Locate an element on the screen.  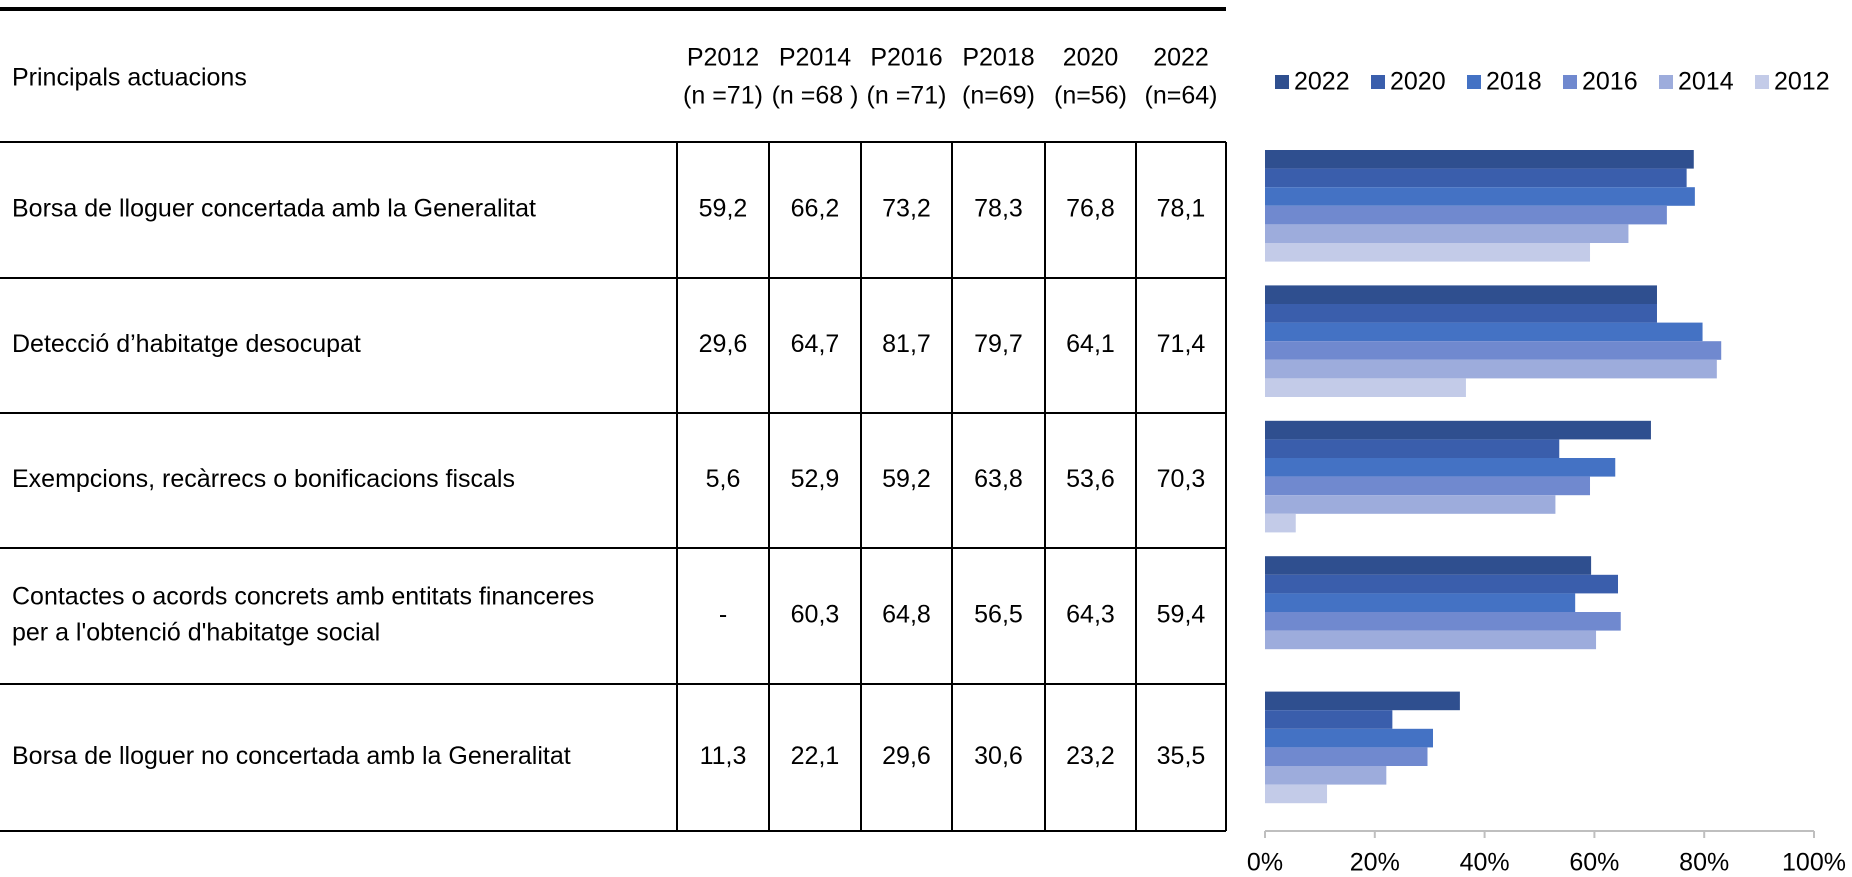
column-header: 2022 is located at coordinates (1181, 58).